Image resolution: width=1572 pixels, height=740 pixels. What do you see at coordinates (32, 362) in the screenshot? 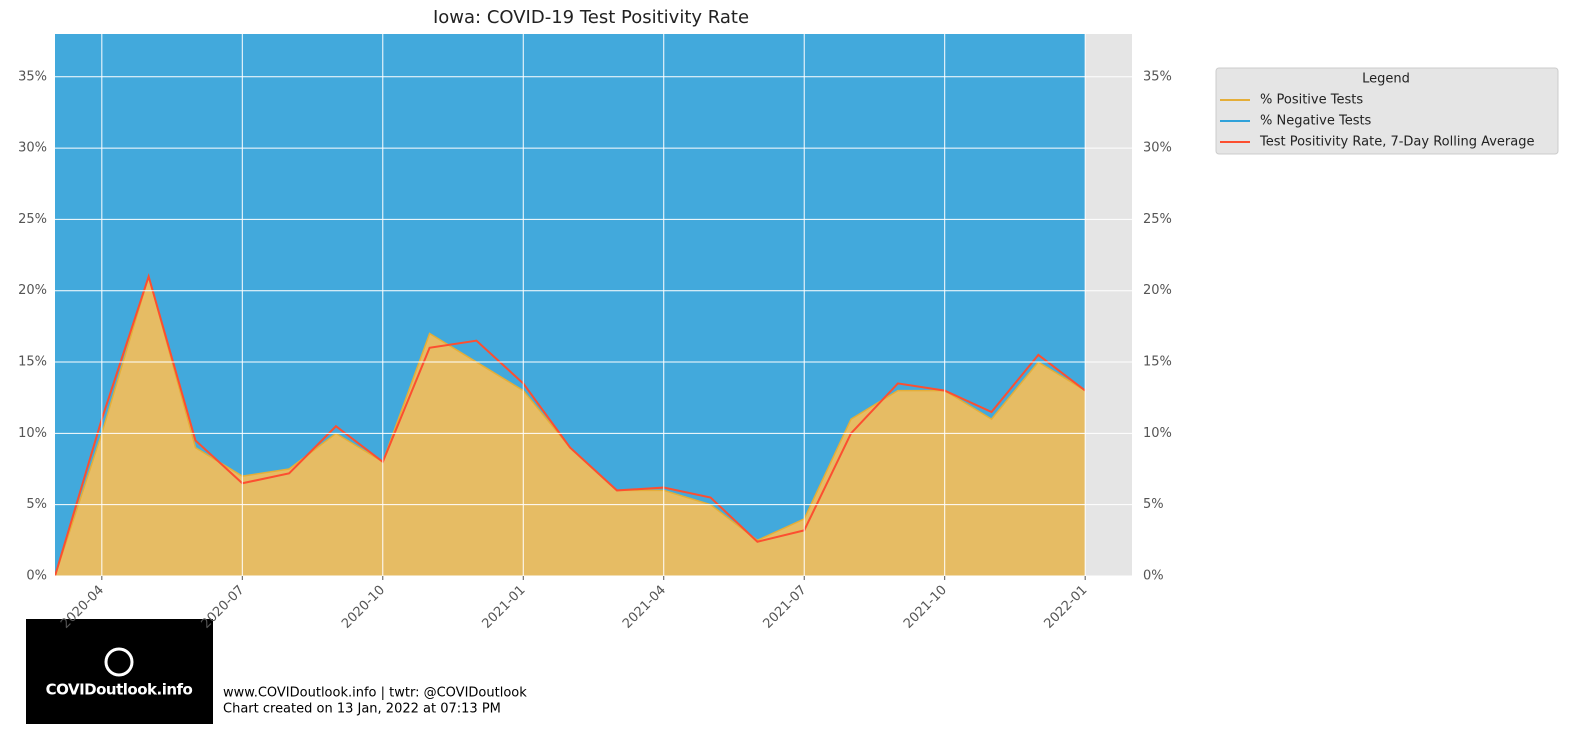
I see `y-tick-label: 15%` at bounding box center [32, 362].